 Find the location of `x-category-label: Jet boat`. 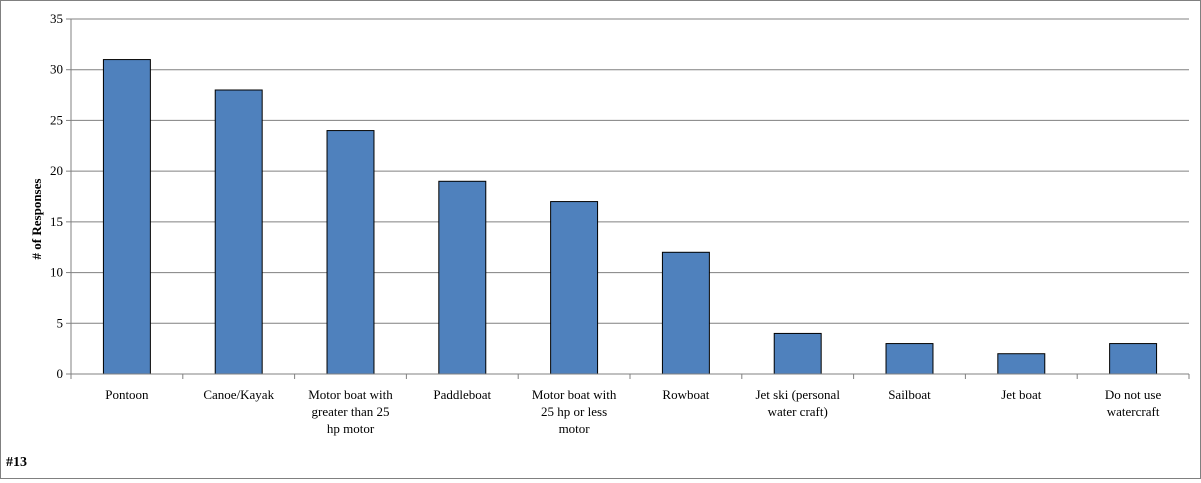

x-category-label: Jet boat is located at coordinates (1021, 394).